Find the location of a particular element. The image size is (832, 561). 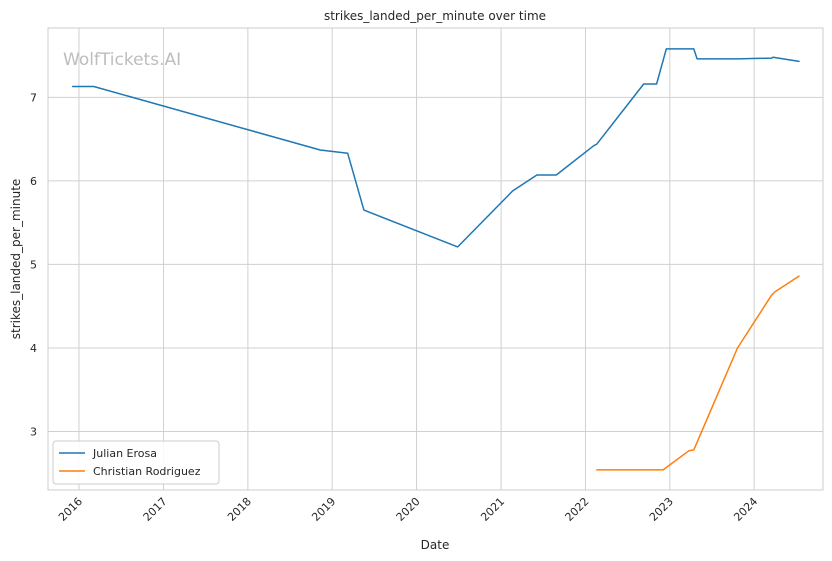

x-axis-label: Date is located at coordinates (435, 545).